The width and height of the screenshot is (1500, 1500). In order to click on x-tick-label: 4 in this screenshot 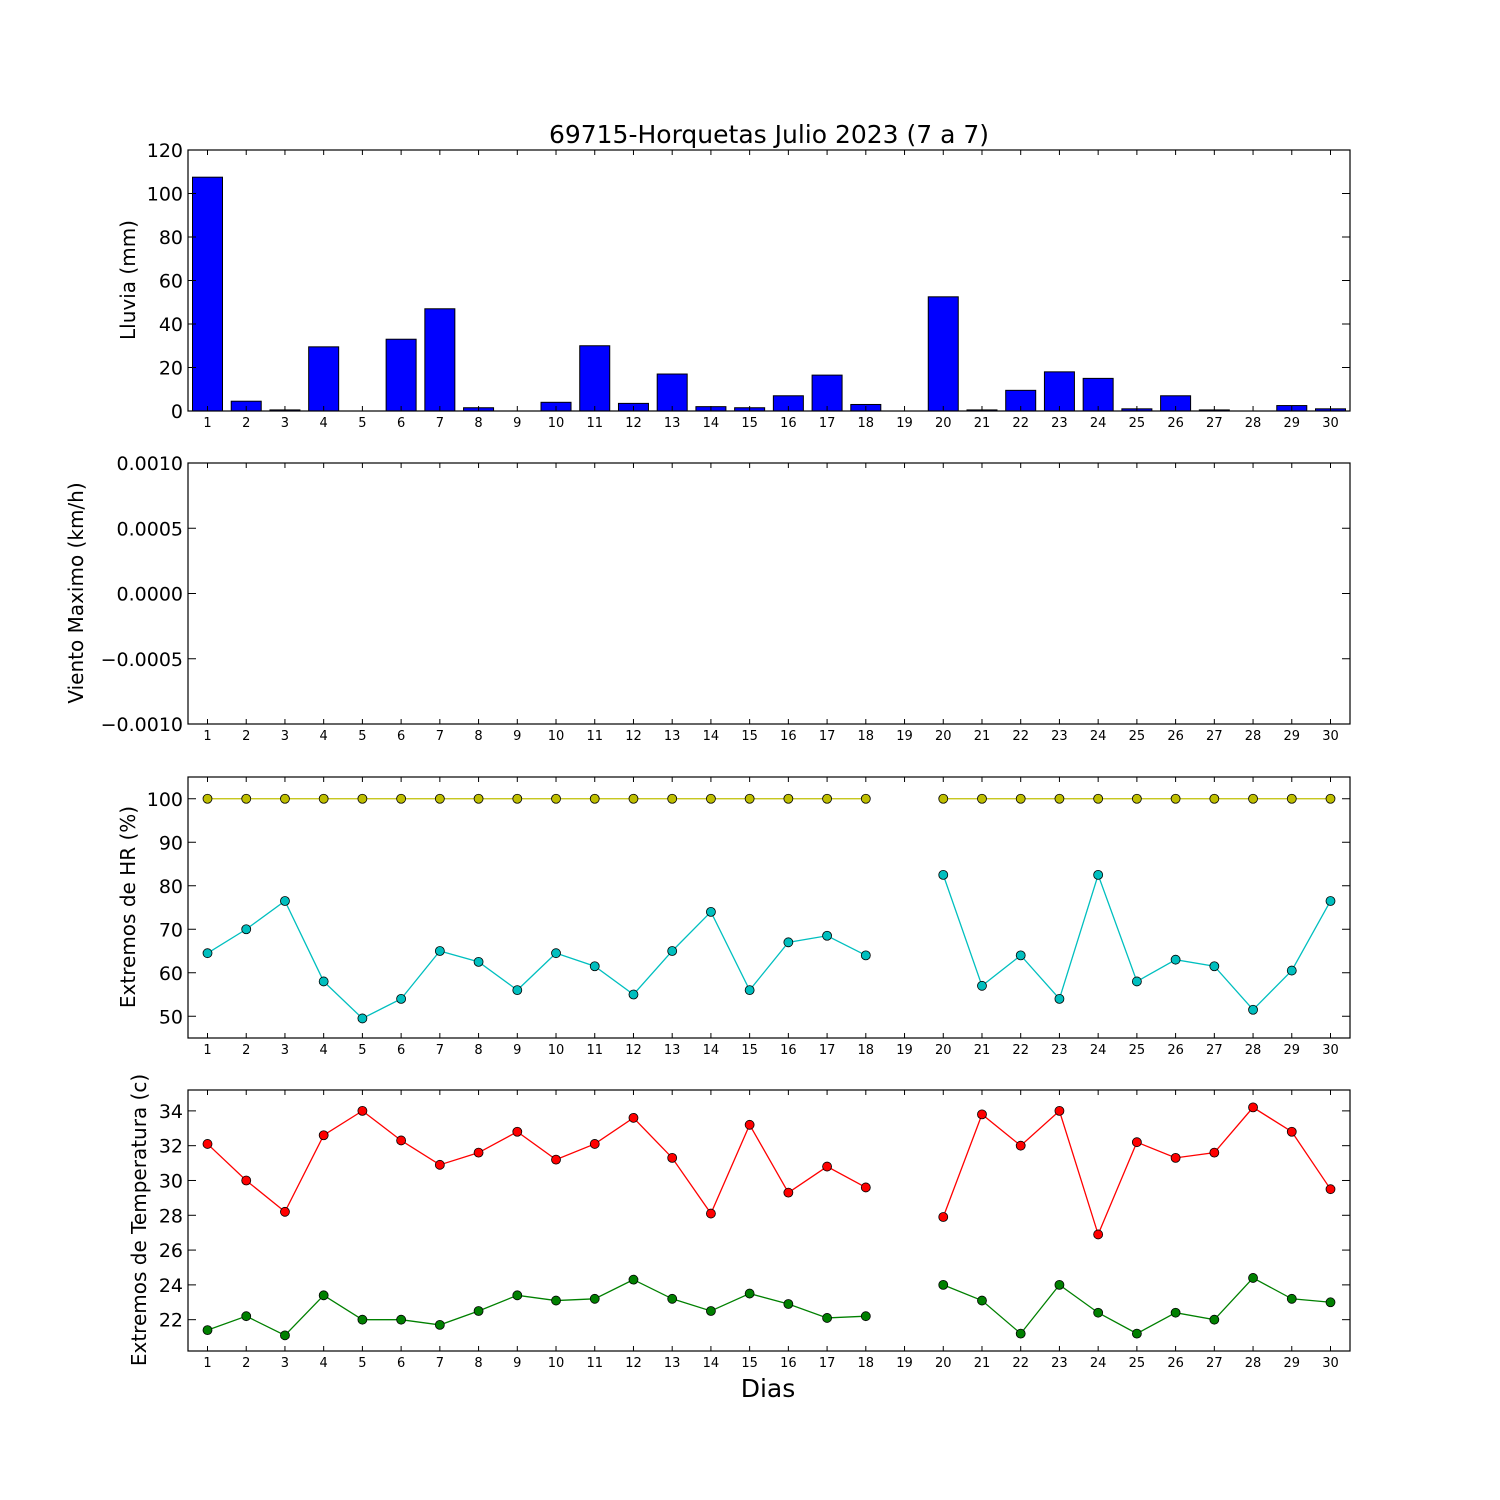, I will do `click(324, 736)`.